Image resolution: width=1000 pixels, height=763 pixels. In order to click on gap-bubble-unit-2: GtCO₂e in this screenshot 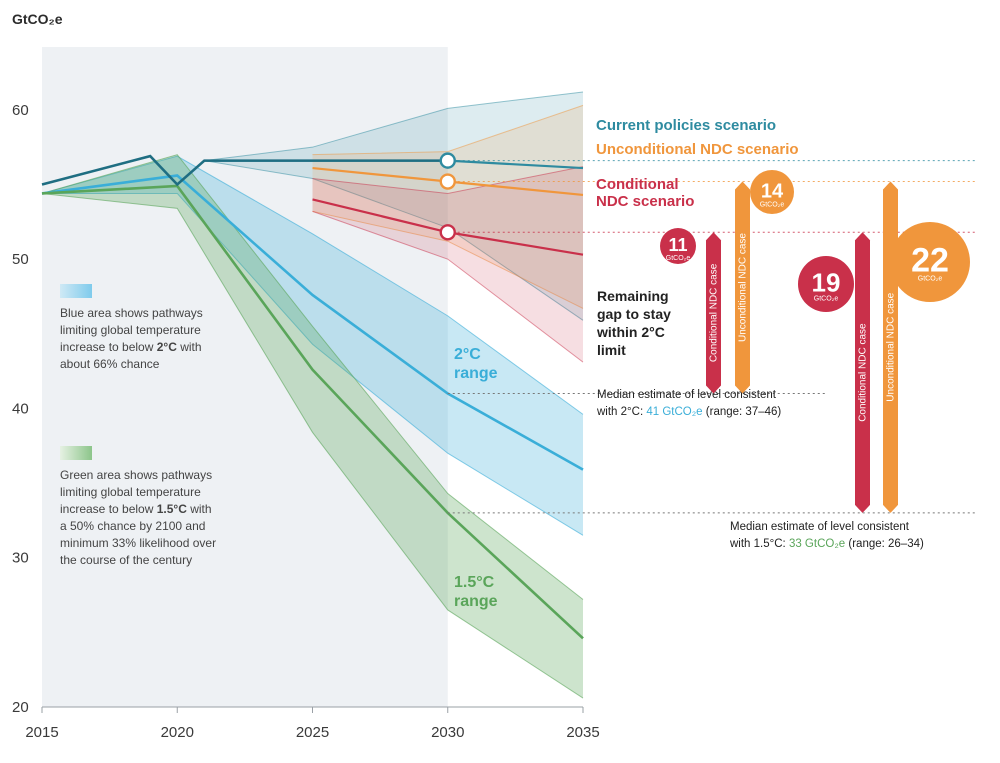, I will do `click(826, 298)`.